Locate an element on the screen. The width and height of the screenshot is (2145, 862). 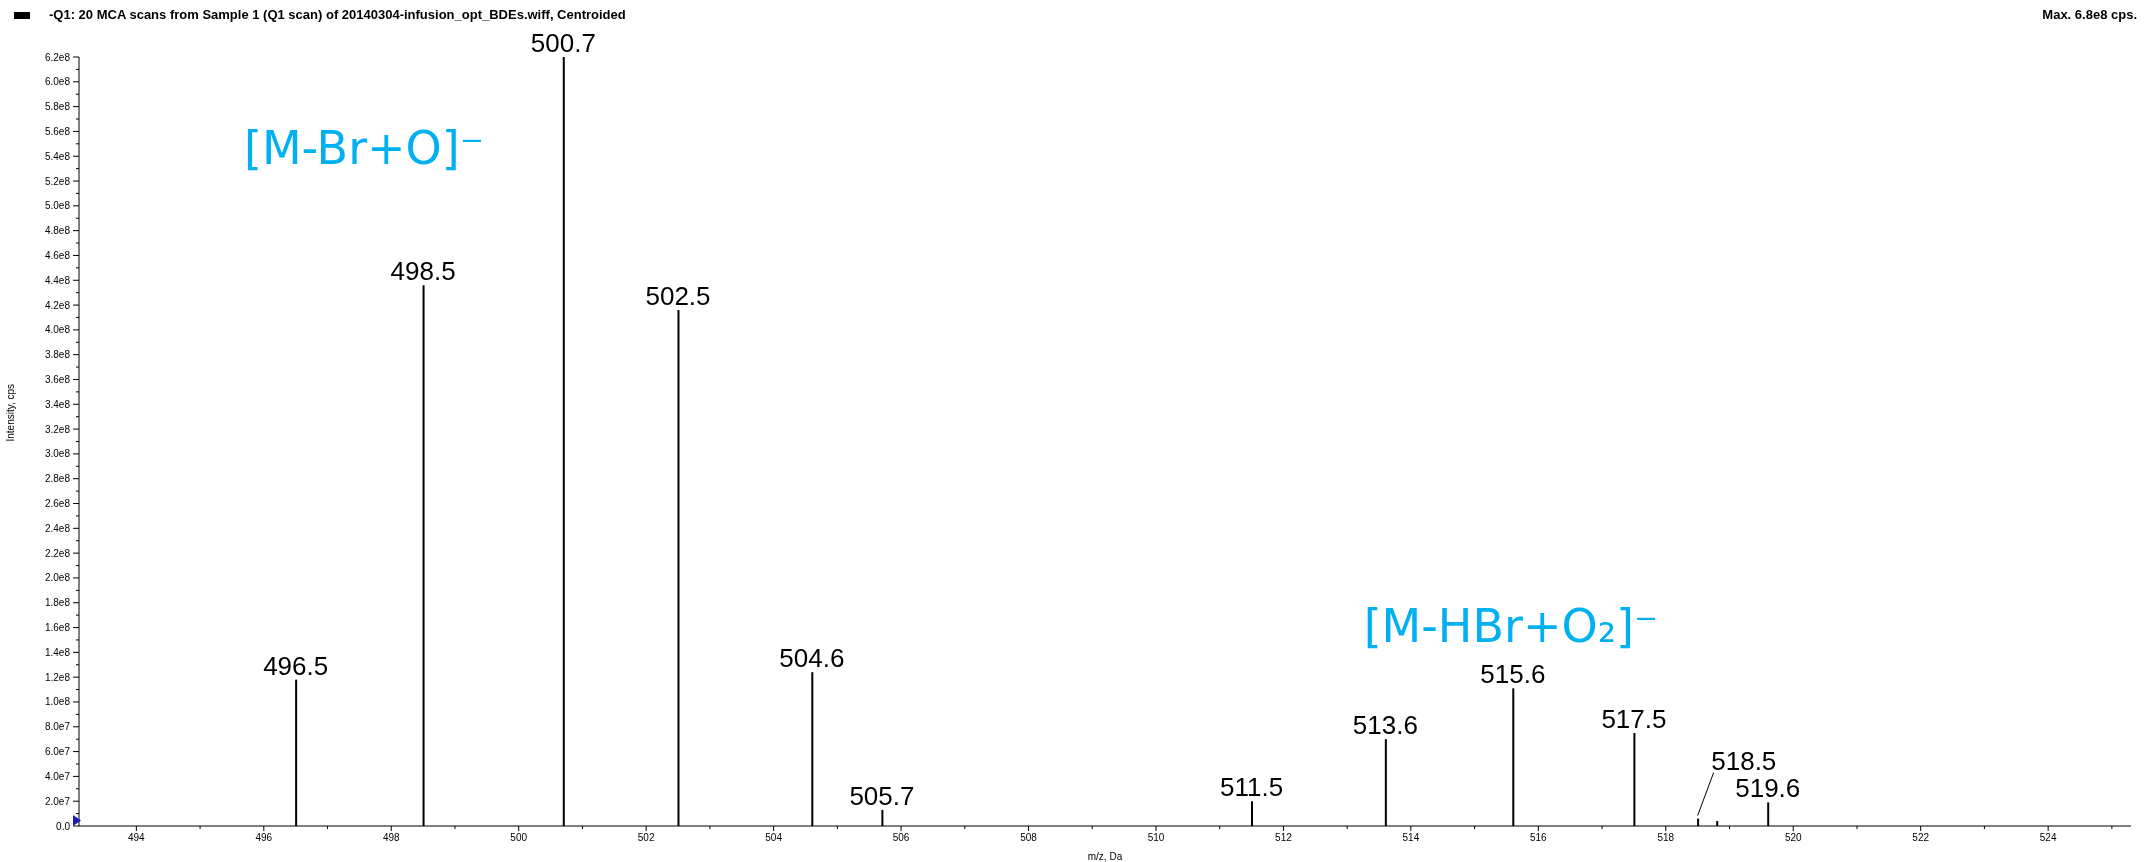
y-tick-label: 2.0e7 is located at coordinates (57, 801).